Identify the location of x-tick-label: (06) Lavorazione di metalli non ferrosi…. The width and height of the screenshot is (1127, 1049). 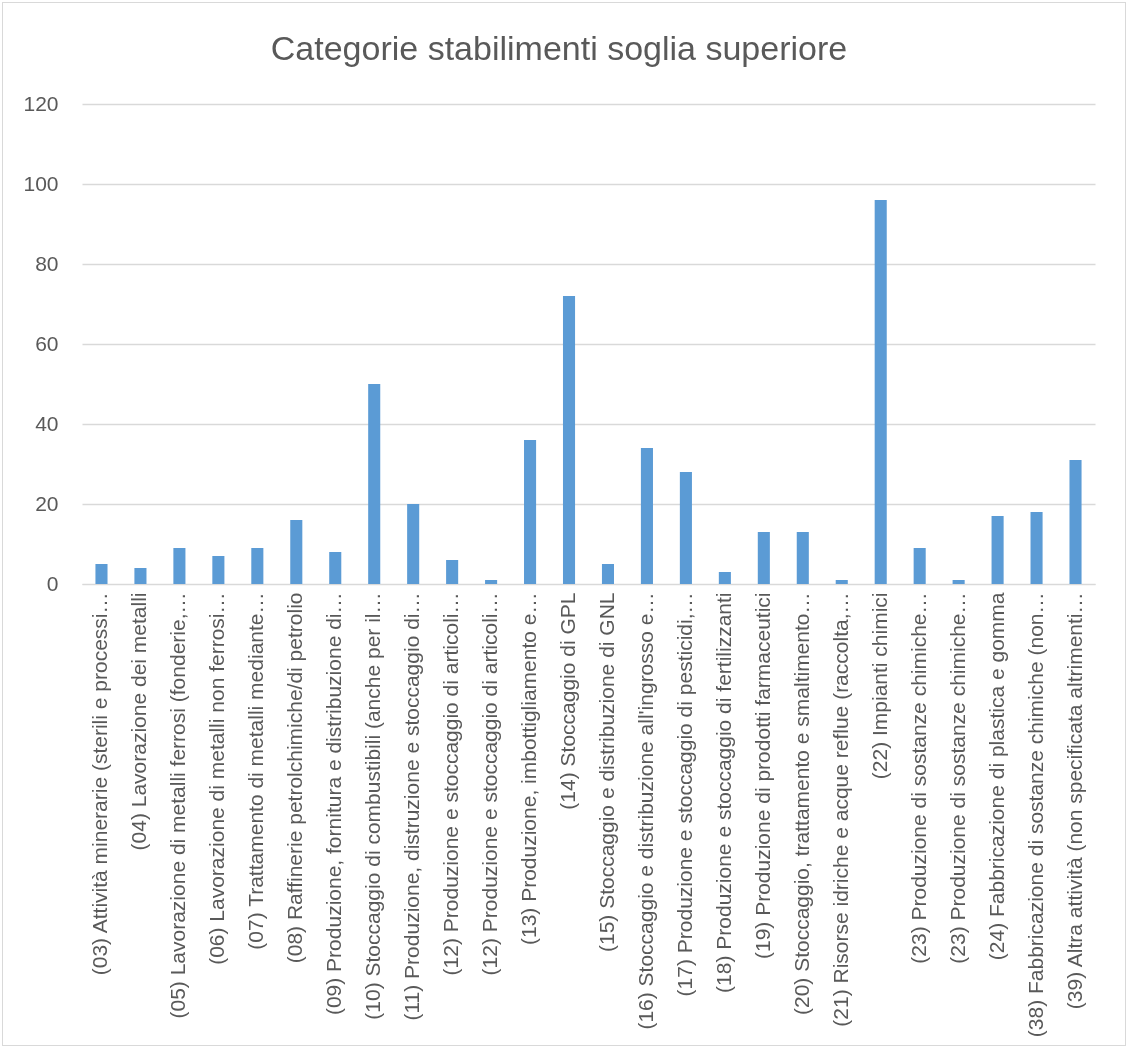
(217, 778).